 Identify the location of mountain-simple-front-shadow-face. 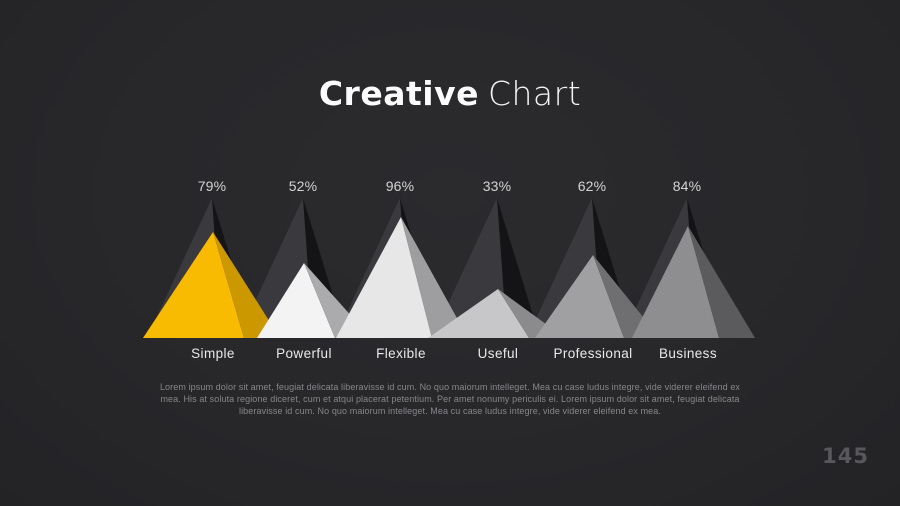
(246, 285).